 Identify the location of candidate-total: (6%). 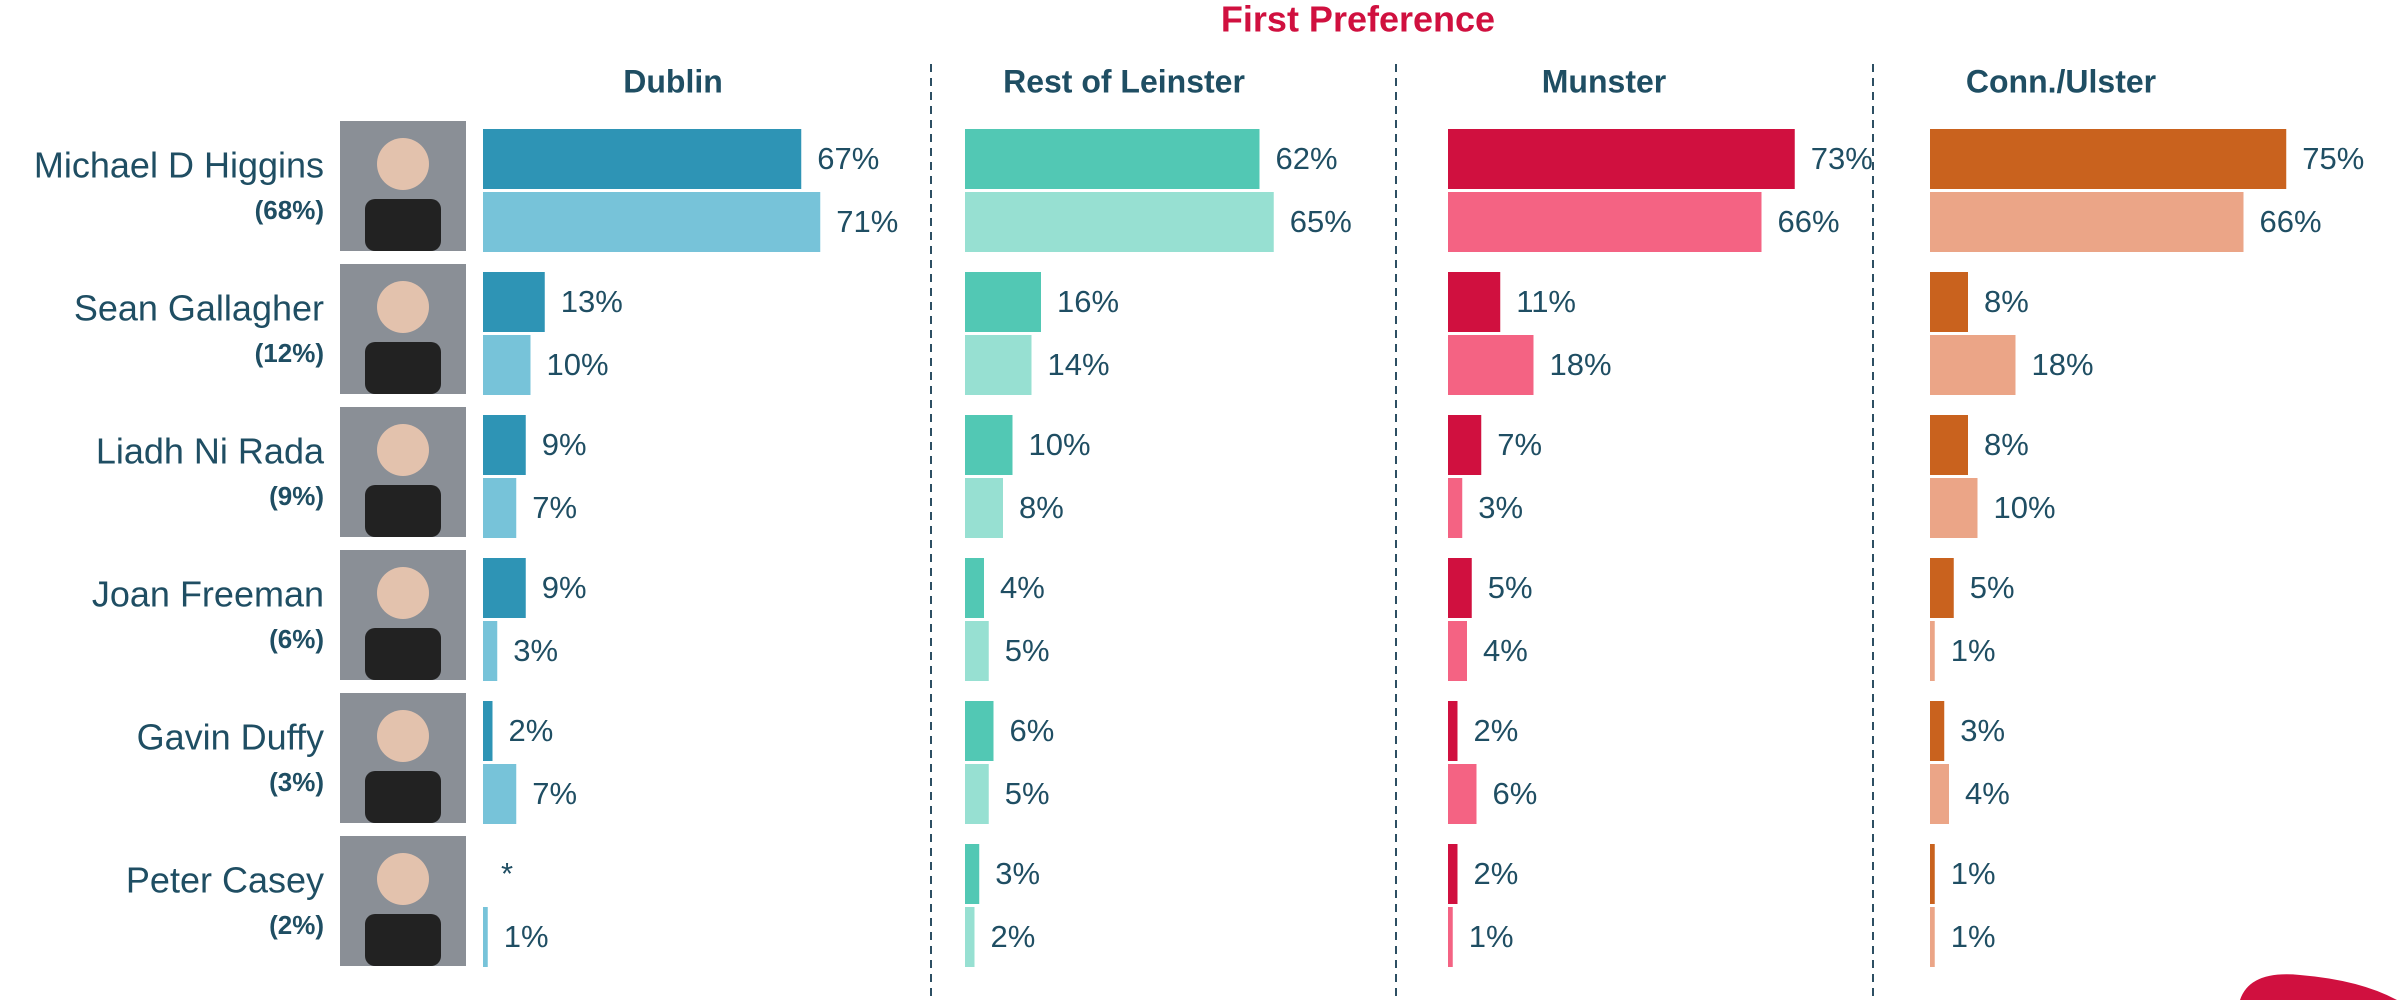
(296, 639).